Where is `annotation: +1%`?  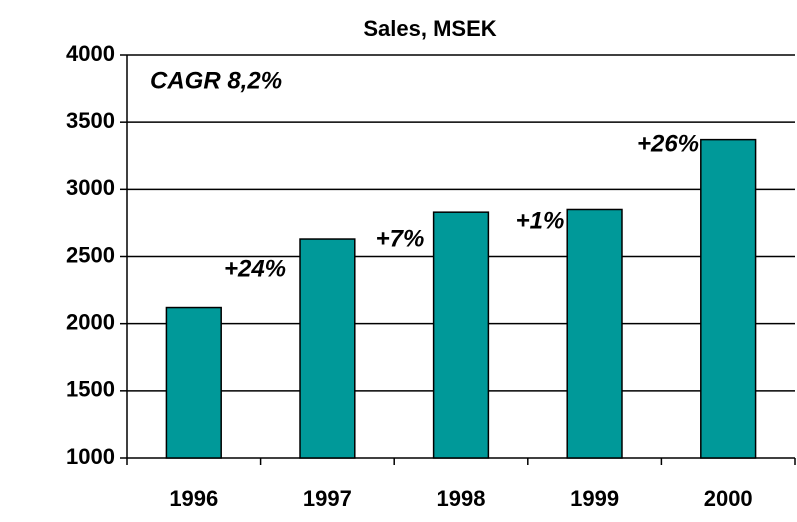
annotation: +1% is located at coordinates (540, 220).